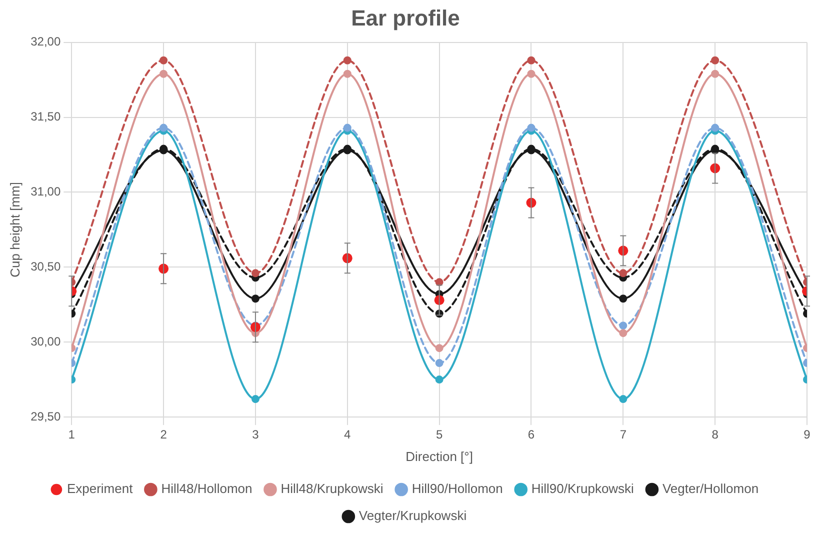 The height and width of the screenshot is (533, 819). Describe the element at coordinates (405, 17) in the screenshot. I see `chart-title: Ear profile` at that location.